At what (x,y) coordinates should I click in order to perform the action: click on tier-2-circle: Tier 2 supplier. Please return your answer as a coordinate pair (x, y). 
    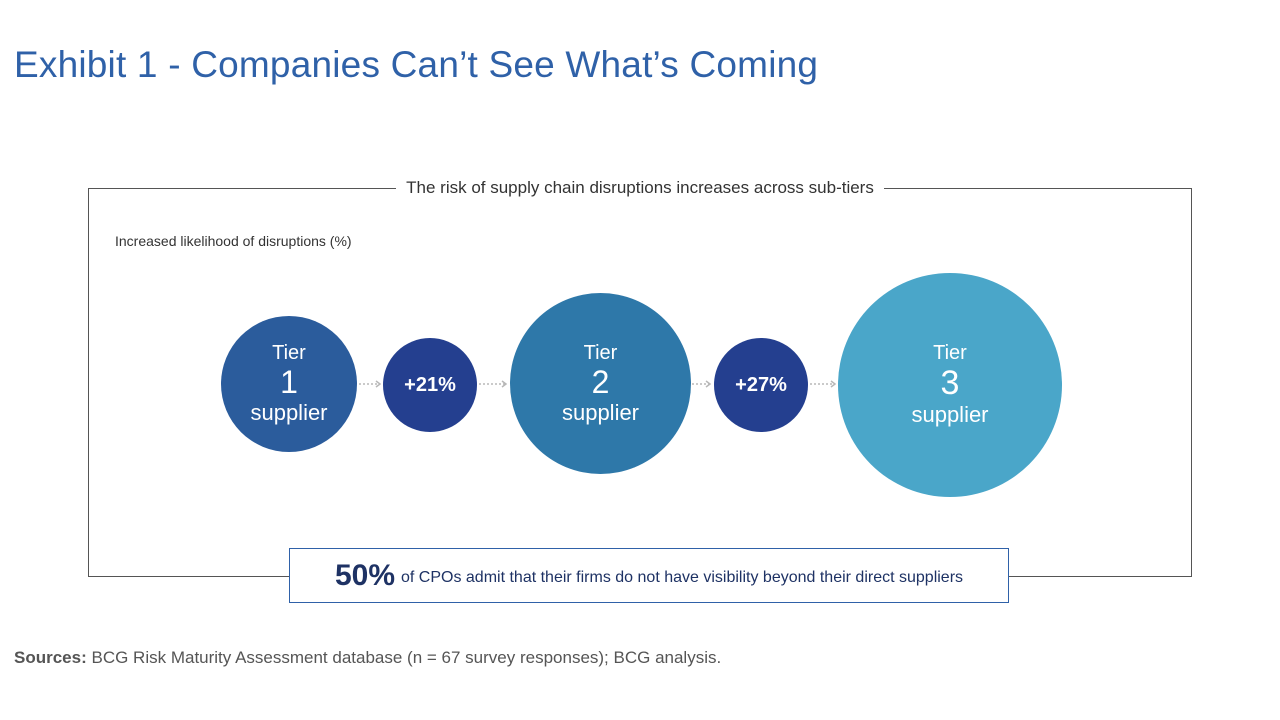
    Looking at the image, I should click on (600, 383).